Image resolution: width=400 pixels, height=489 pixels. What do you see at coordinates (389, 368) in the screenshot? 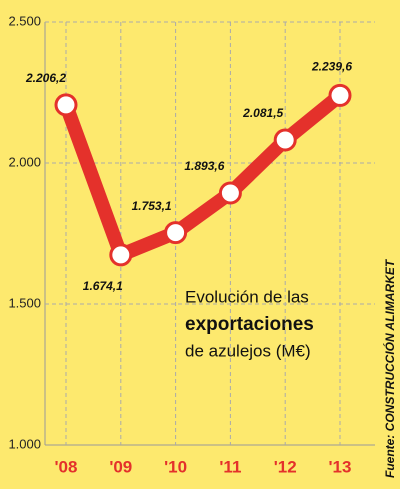
I see `source: Fuente: CONSTRUCCIÓN ALIMARKET` at bounding box center [389, 368].